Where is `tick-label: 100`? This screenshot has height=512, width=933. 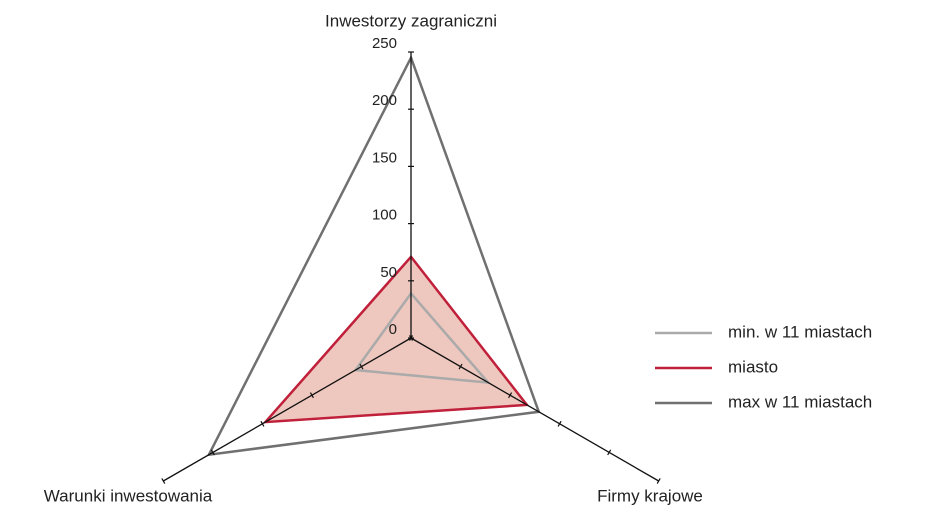
tick-label: 100 is located at coordinates (384, 215).